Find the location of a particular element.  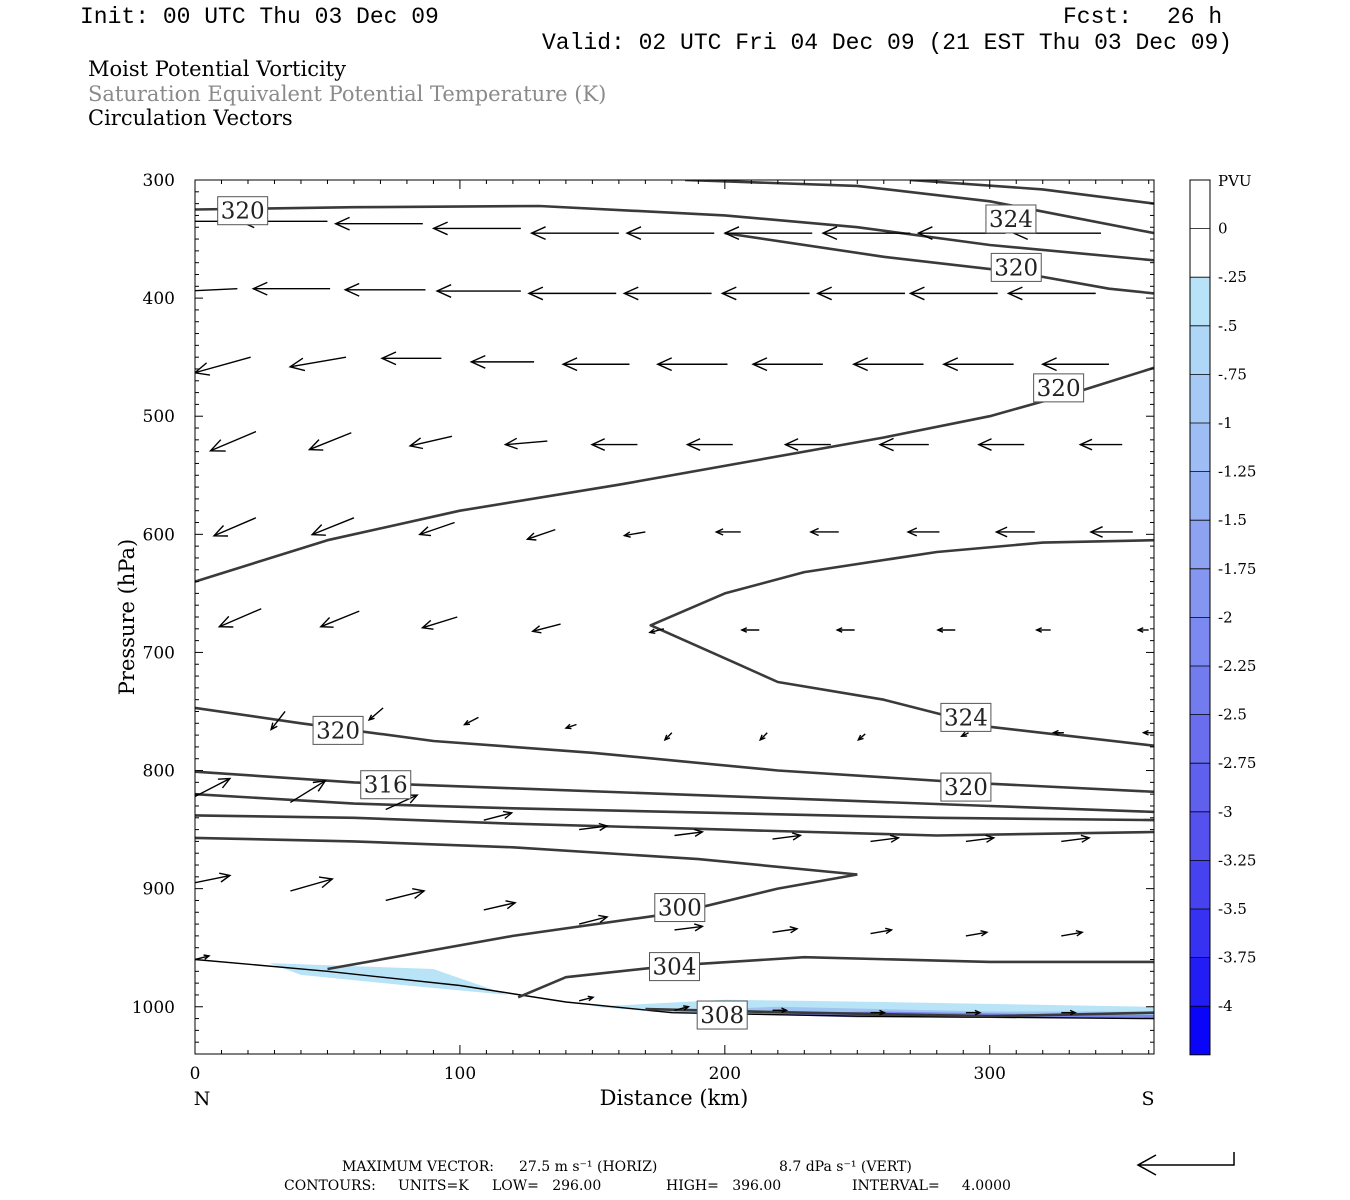

colorbar-label-6: -1.5 is located at coordinates (1232, 520).